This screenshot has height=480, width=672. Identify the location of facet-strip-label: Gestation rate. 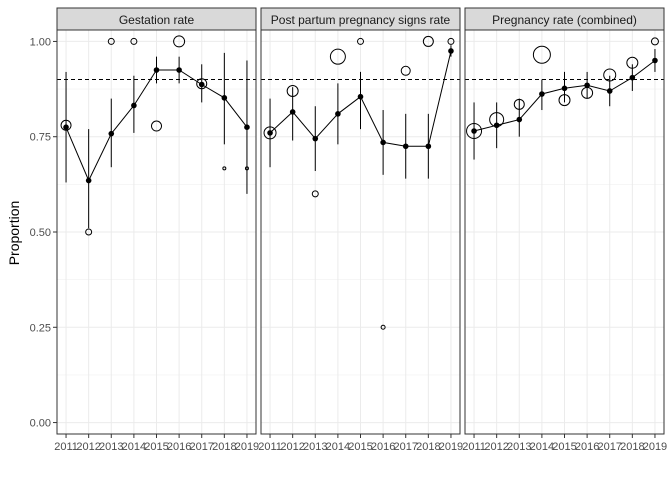
(157, 20).